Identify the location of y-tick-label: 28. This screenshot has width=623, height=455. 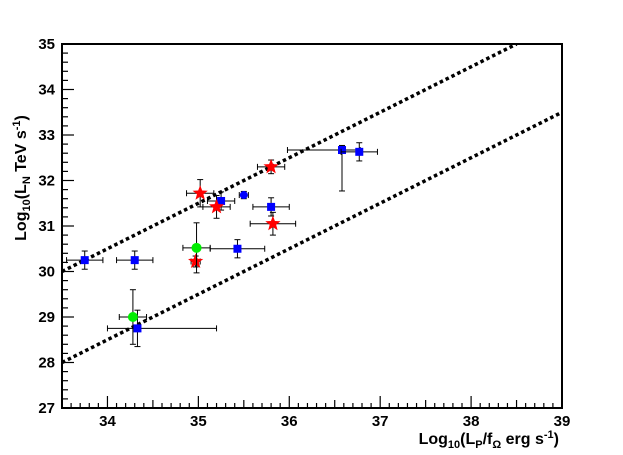
(46, 363).